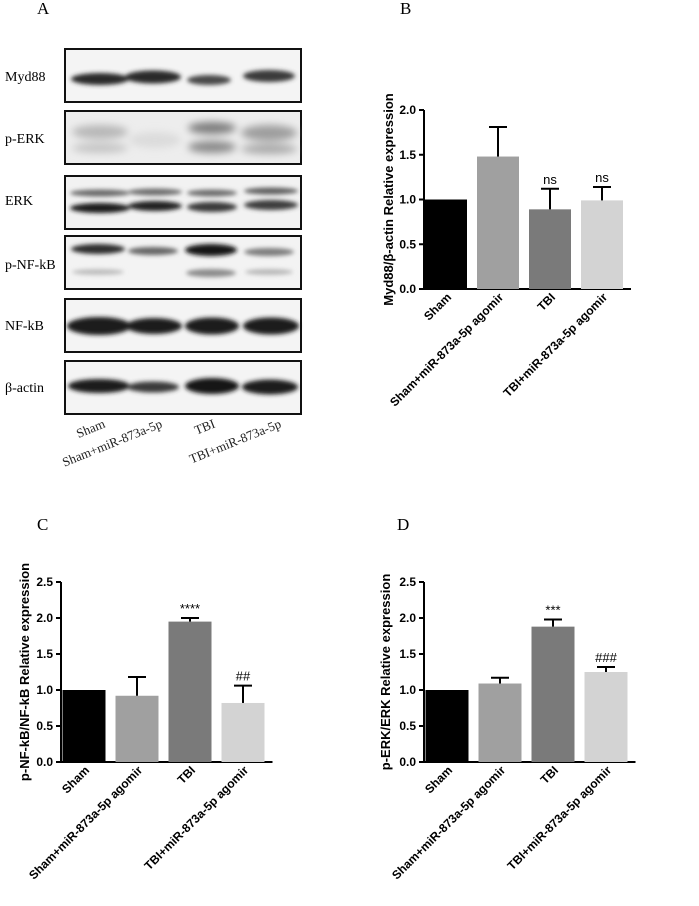 This screenshot has height=906, width=699. What do you see at coordinates (43, 9) in the screenshot?
I see `panel-letter-a: A` at bounding box center [43, 9].